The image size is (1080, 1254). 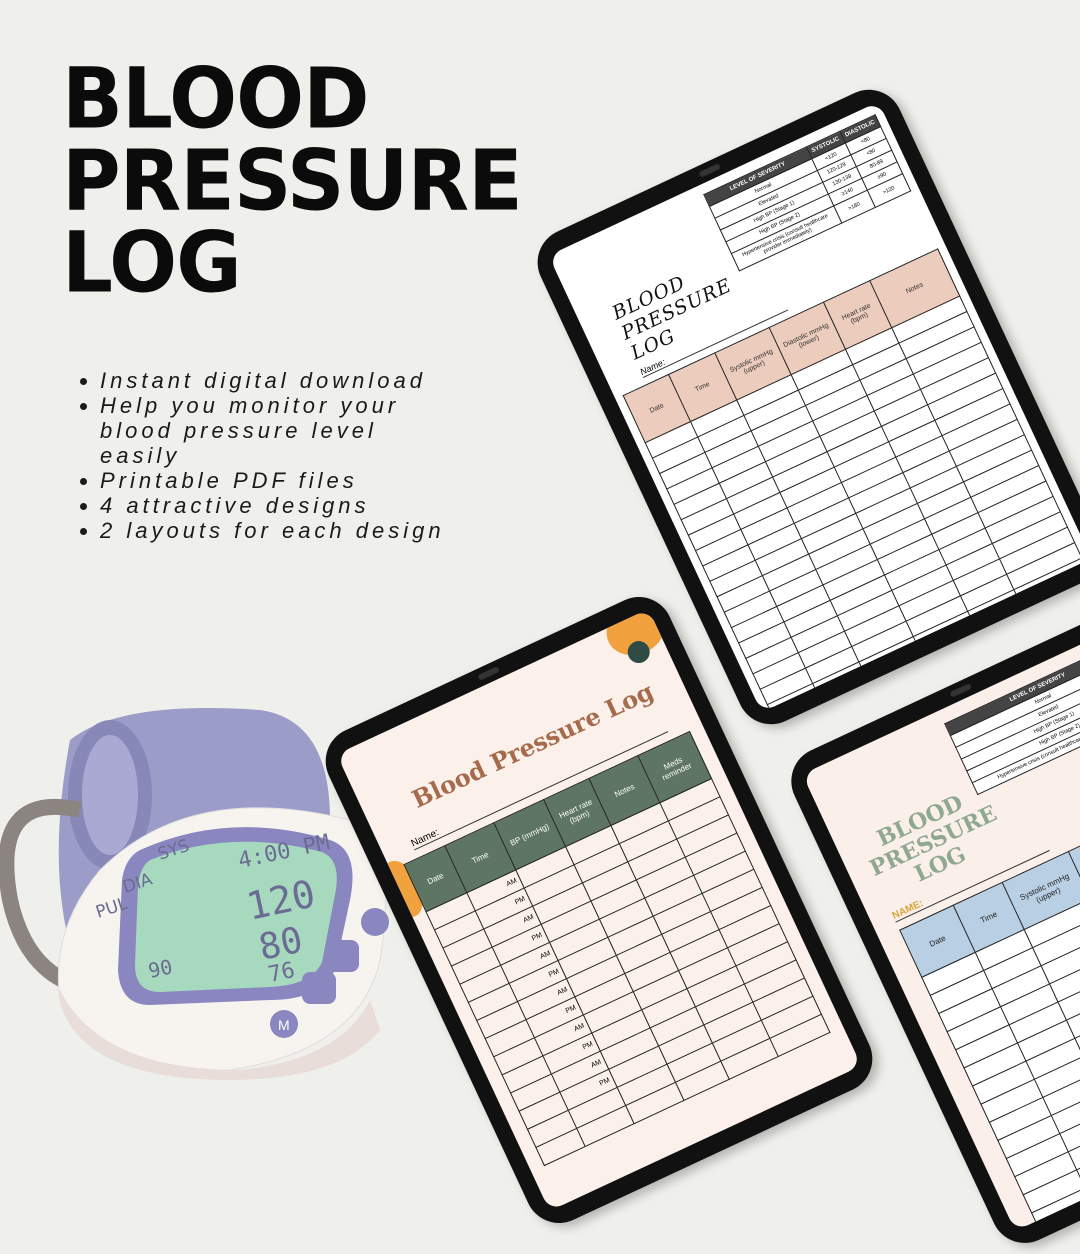 I want to click on feature-item: Instant digital download, so click(x=280, y=380).